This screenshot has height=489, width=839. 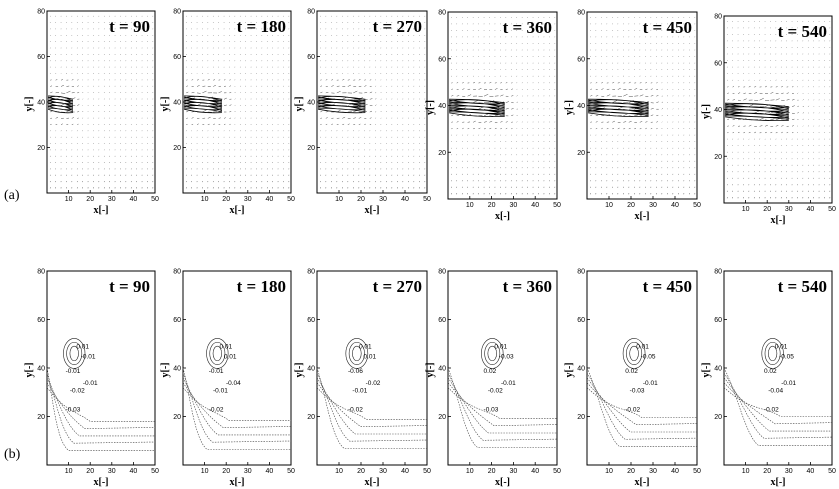 What do you see at coordinates (786, 356) in the screenshot?
I see `contour-label: -0.05` at bounding box center [786, 356].